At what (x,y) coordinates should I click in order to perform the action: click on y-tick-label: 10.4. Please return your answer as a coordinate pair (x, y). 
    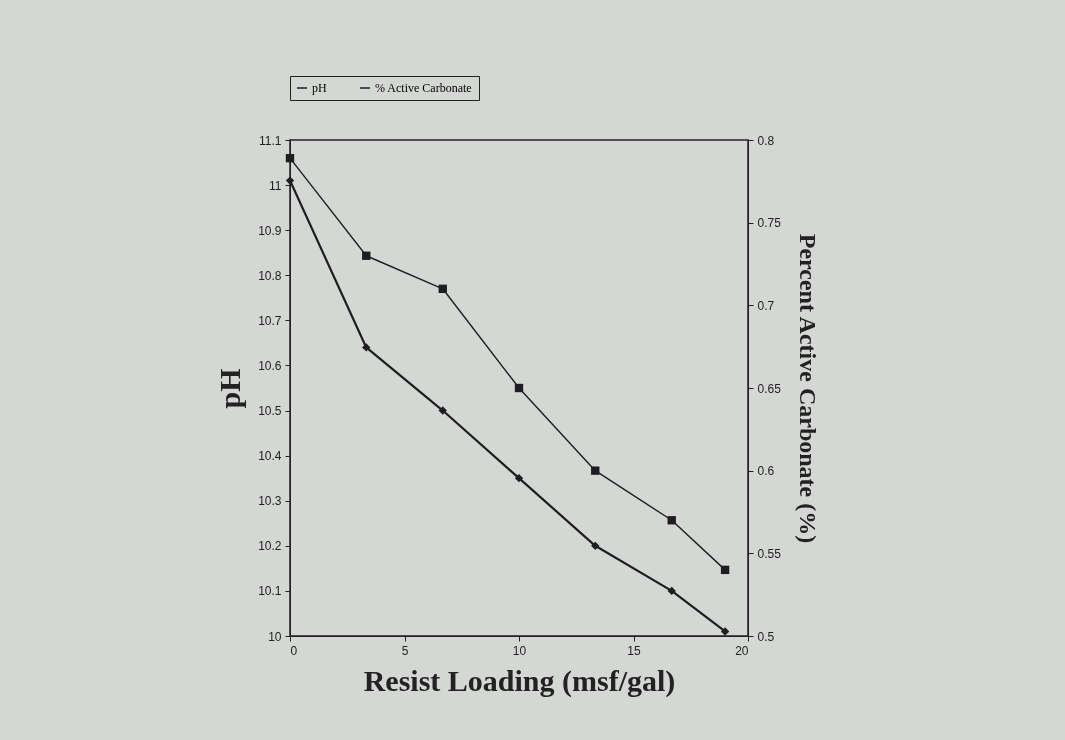
    Looking at the image, I should click on (270, 456).